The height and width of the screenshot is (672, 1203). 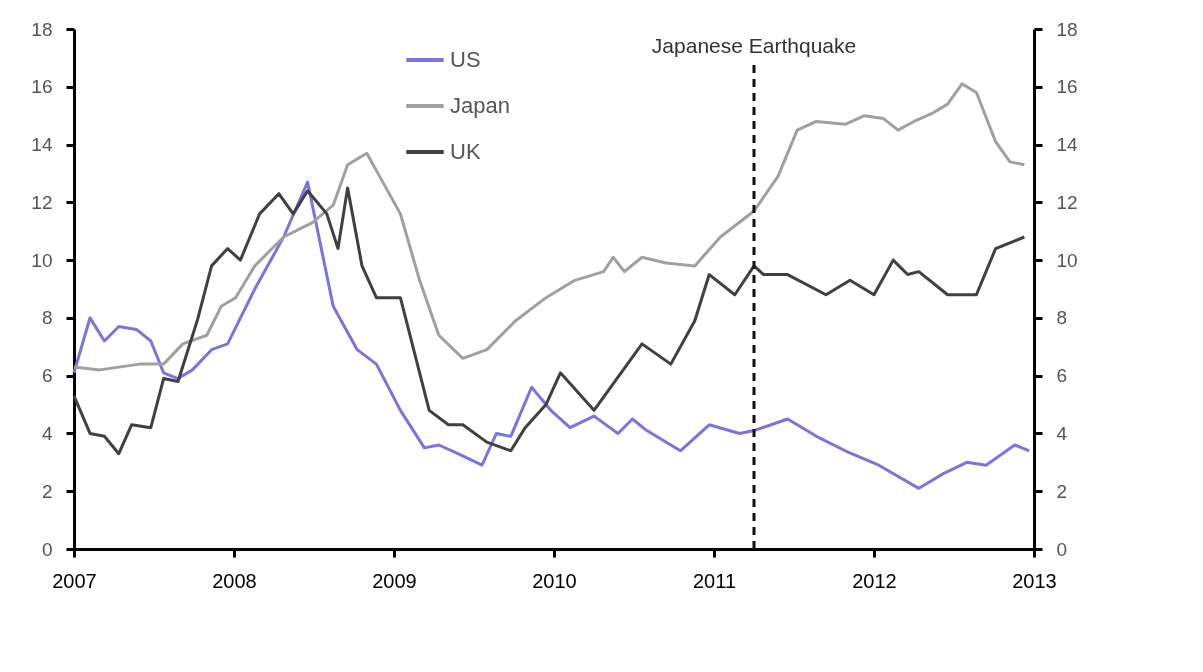 I want to click on y-tick-label: 4, so click(x=47, y=433).